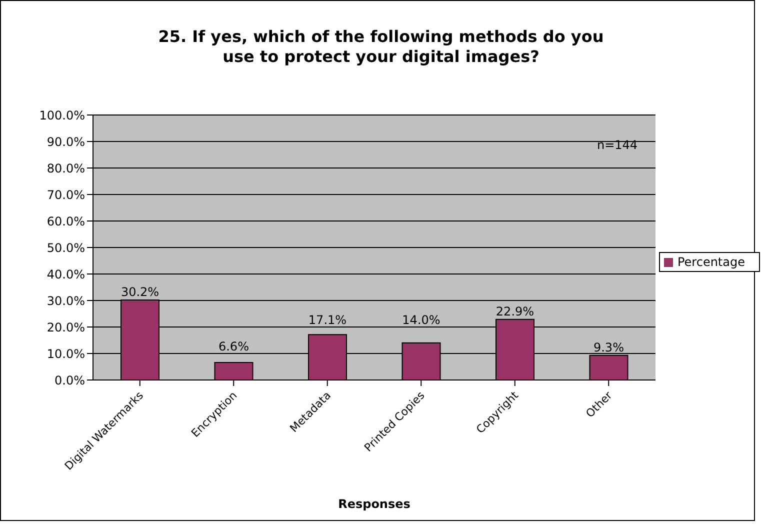  I want to click on y-tick-label: 30.0%, so click(65, 301).